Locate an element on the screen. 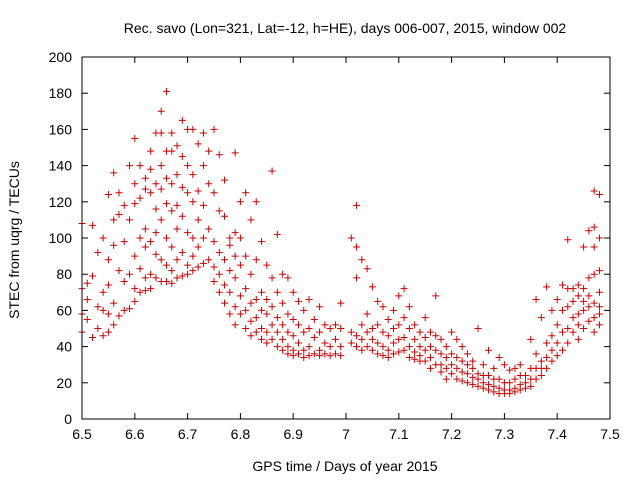  x-tick-label: 6.8 is located at coordinates (241, 434).